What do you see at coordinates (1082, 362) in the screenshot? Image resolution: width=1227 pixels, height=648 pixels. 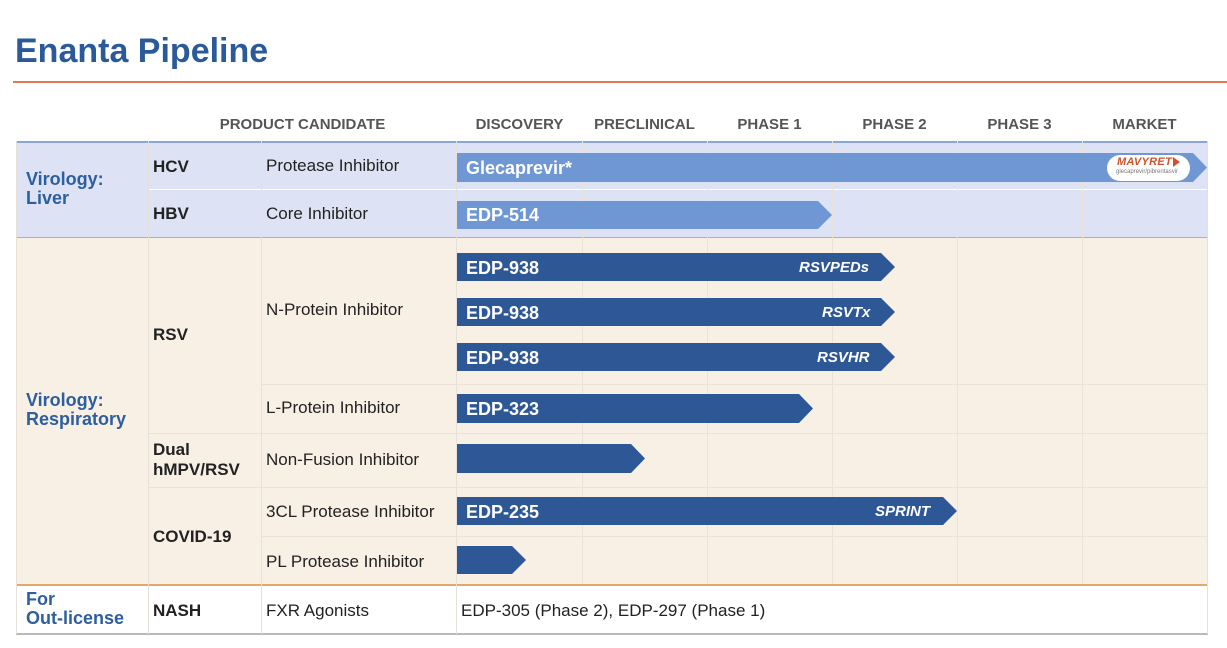 I see `grid-line-market` at bounding box center [1082, 362].